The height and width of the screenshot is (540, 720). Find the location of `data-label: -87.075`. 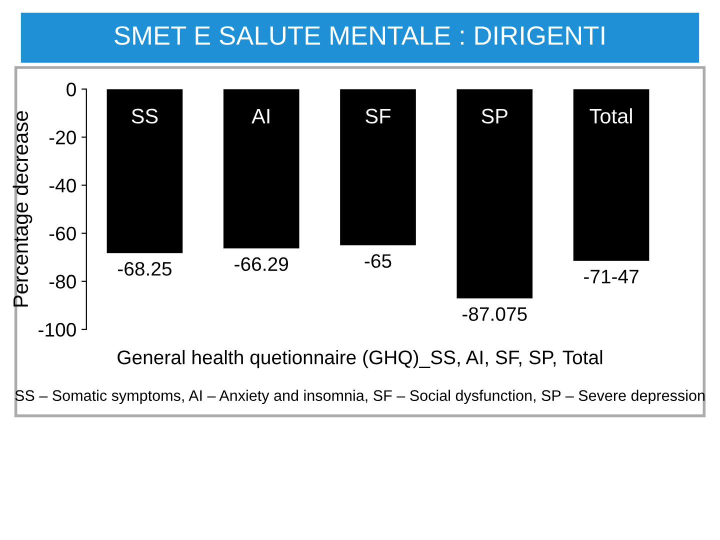

data-label: -87.075 is located at coordinates (494, 314).